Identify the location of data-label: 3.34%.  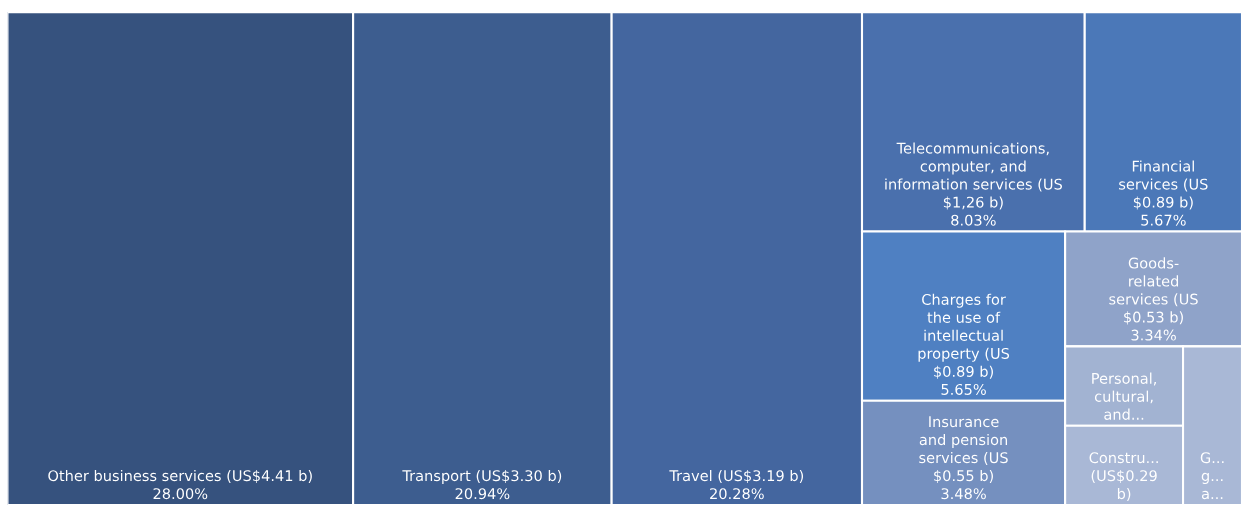
(1153, 335).